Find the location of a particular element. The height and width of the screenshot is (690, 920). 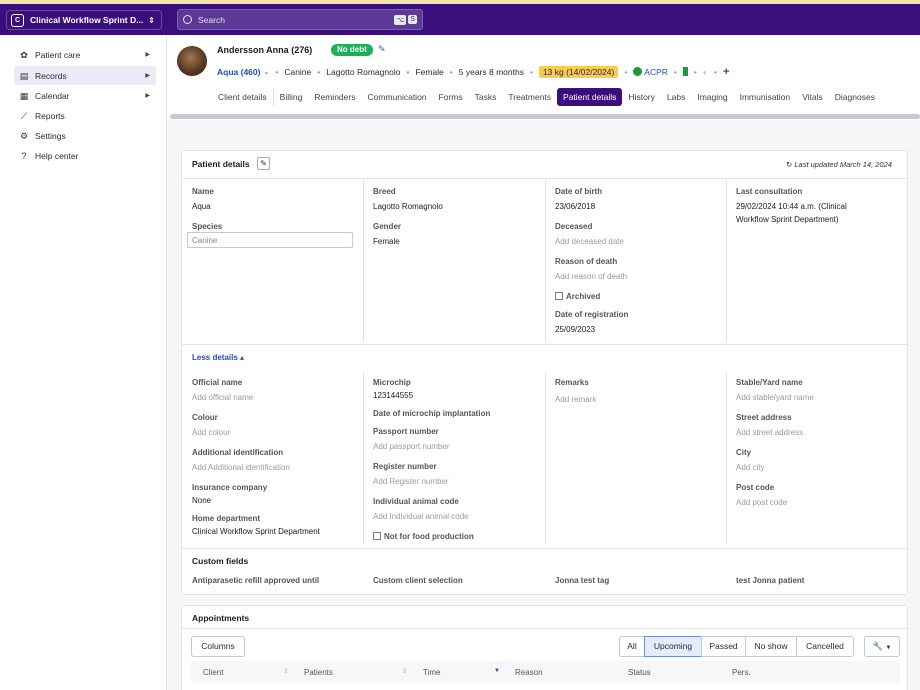

filter-passed: Passed is located at coordinates (723, 646).